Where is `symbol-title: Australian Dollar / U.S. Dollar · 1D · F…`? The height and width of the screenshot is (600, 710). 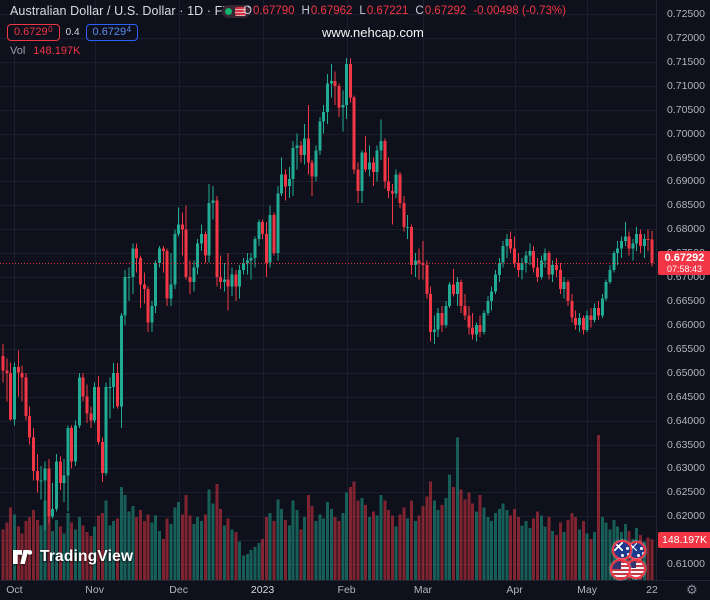 symbol-title: Australian Dollar / U.S. Dollar · 1D · F… is located at coordinates (130, 11).